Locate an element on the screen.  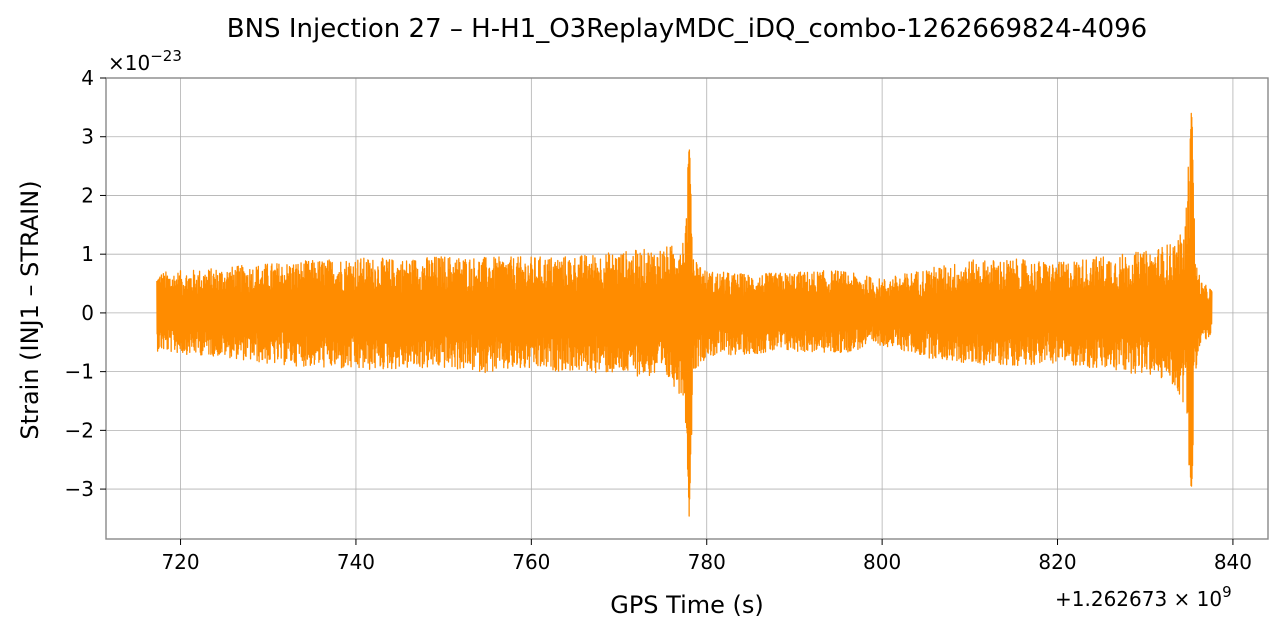
y-tick-label: −1 is located at coordinates (79, 372).